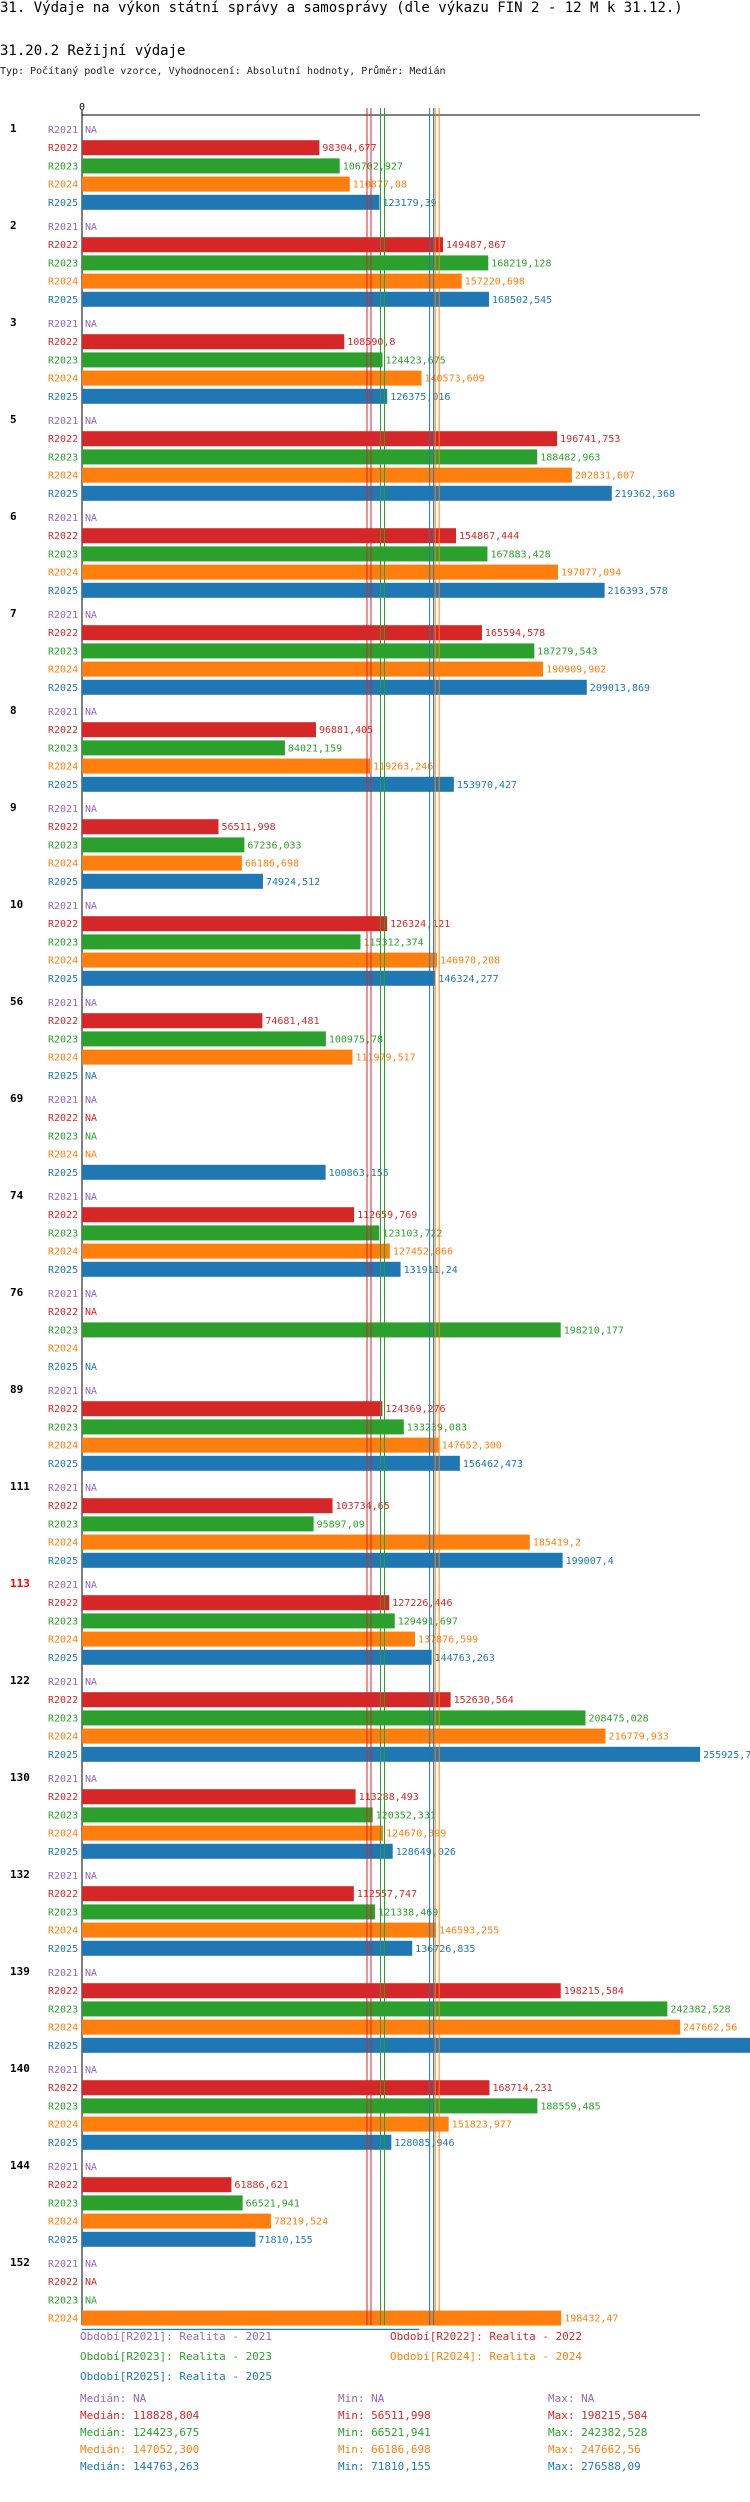 The height and width of the screenshot is (2502, 750). What do you see at coordinates (420, 397) in the screenshot?
I see `data-label: 126375,016` at bounding box center [420, 397].